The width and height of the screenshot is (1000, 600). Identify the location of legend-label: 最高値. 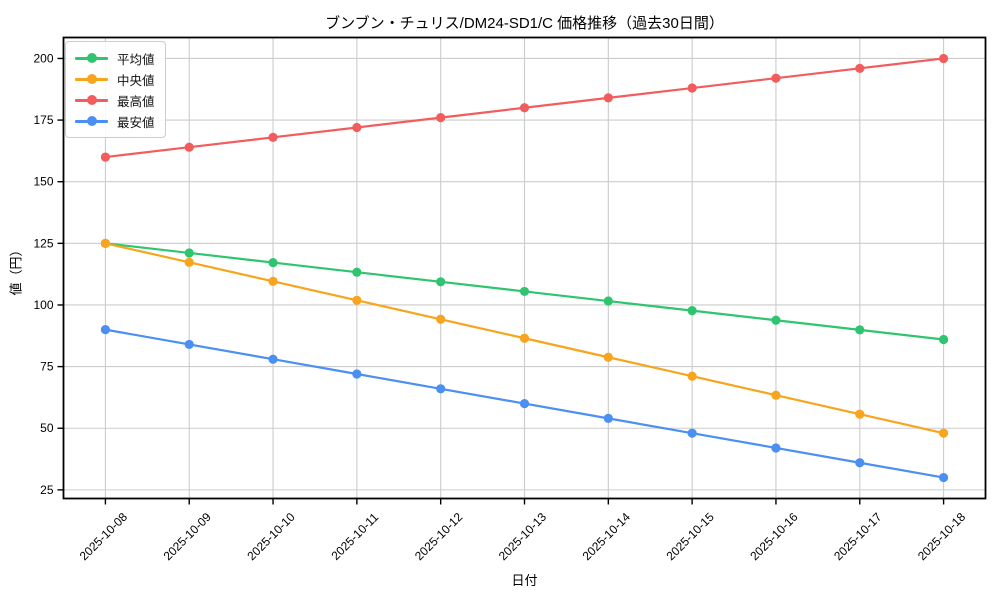
(136, 101).